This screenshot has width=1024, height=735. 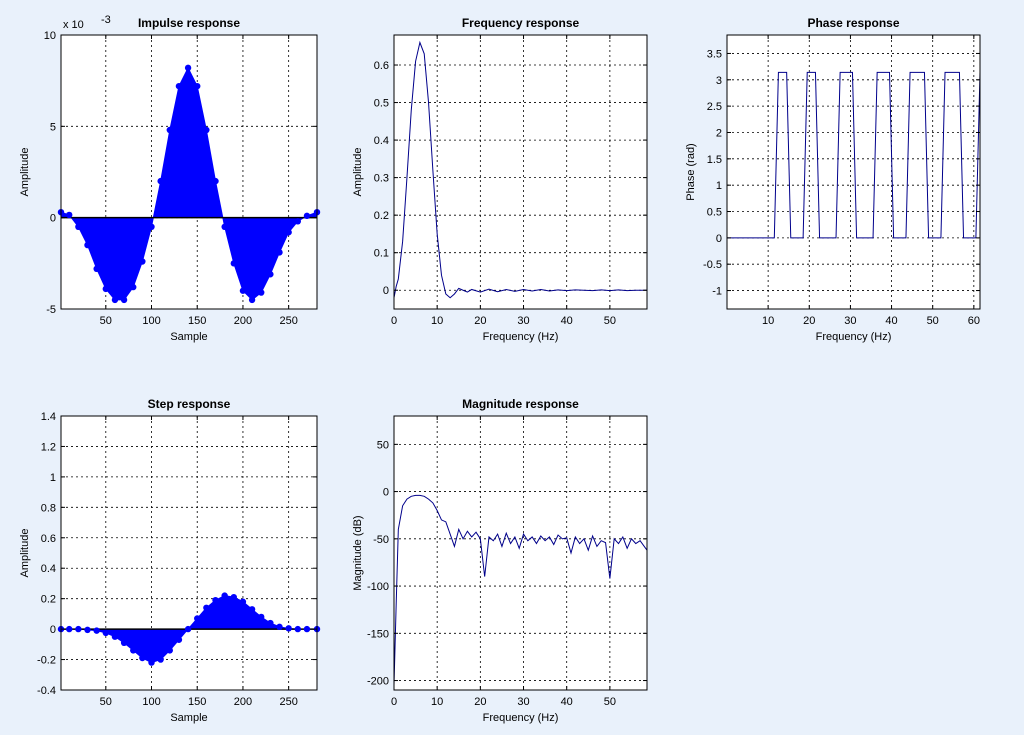 I want to click on phase-y-tick-label: 0, so click(x=719, y=239).